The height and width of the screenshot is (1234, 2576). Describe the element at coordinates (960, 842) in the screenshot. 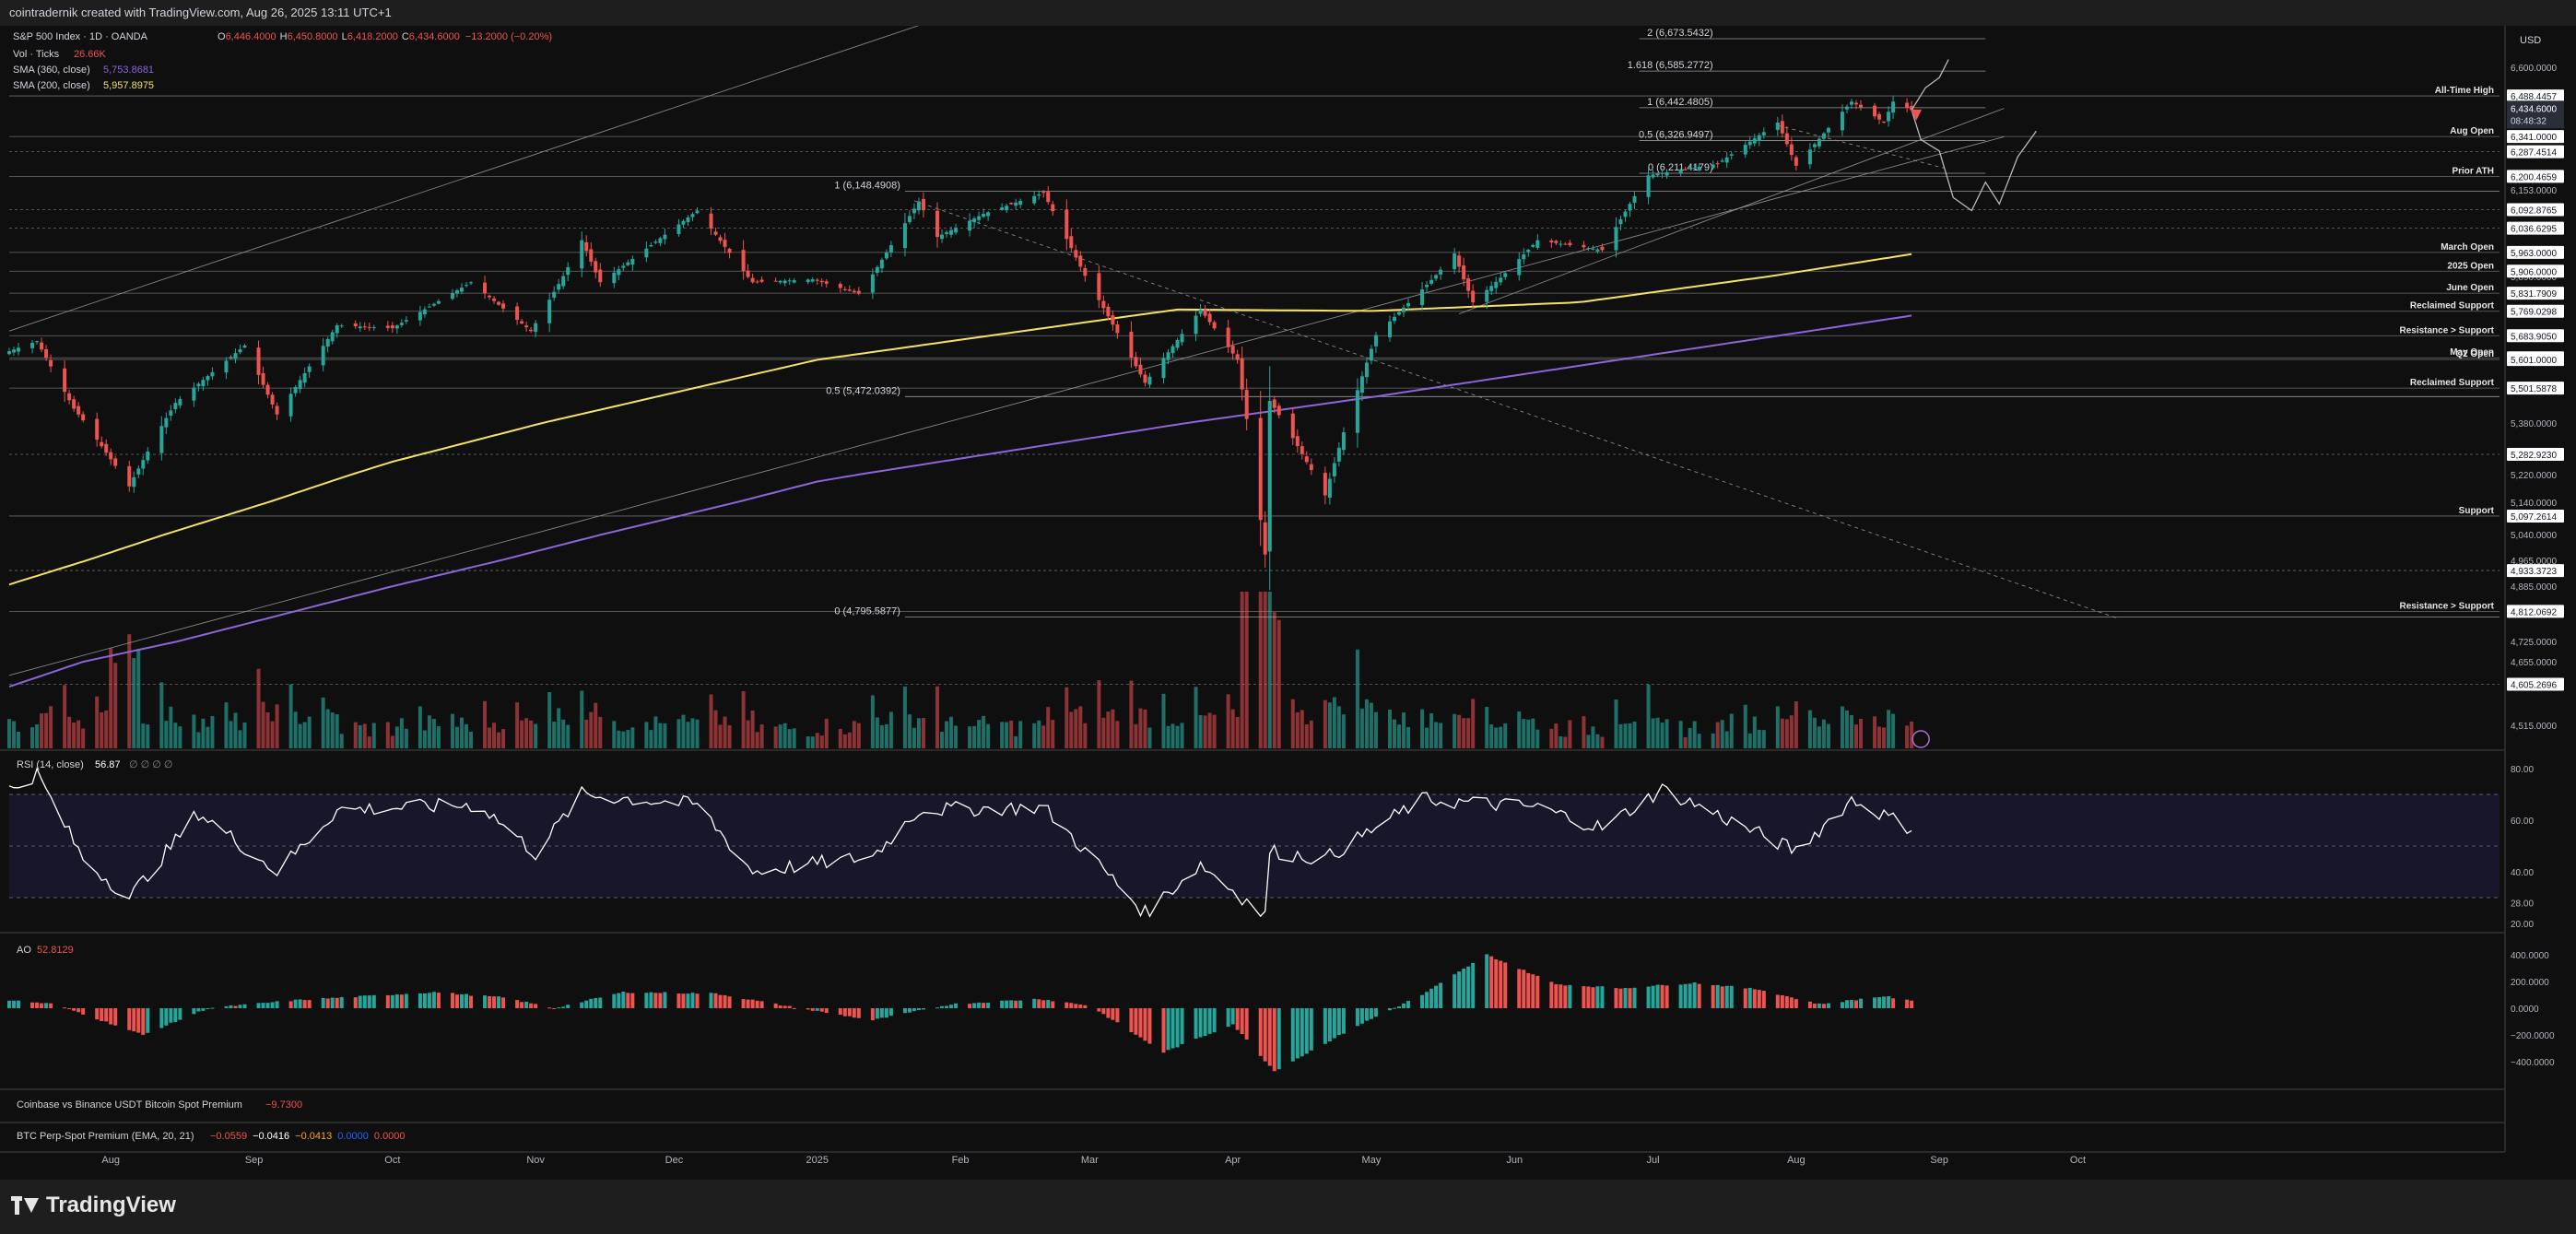

I see `rsi-line` at that location.